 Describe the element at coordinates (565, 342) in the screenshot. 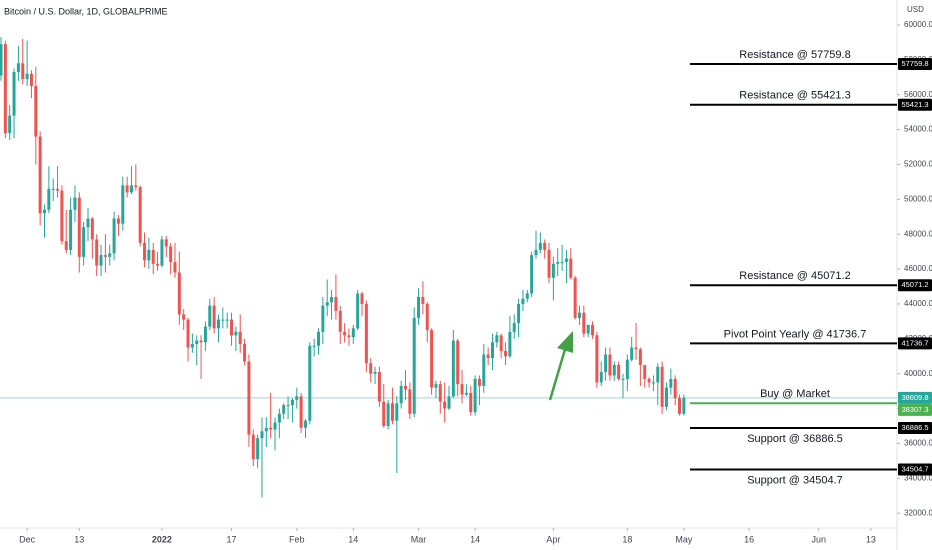

I see `arrow-head` at that location.